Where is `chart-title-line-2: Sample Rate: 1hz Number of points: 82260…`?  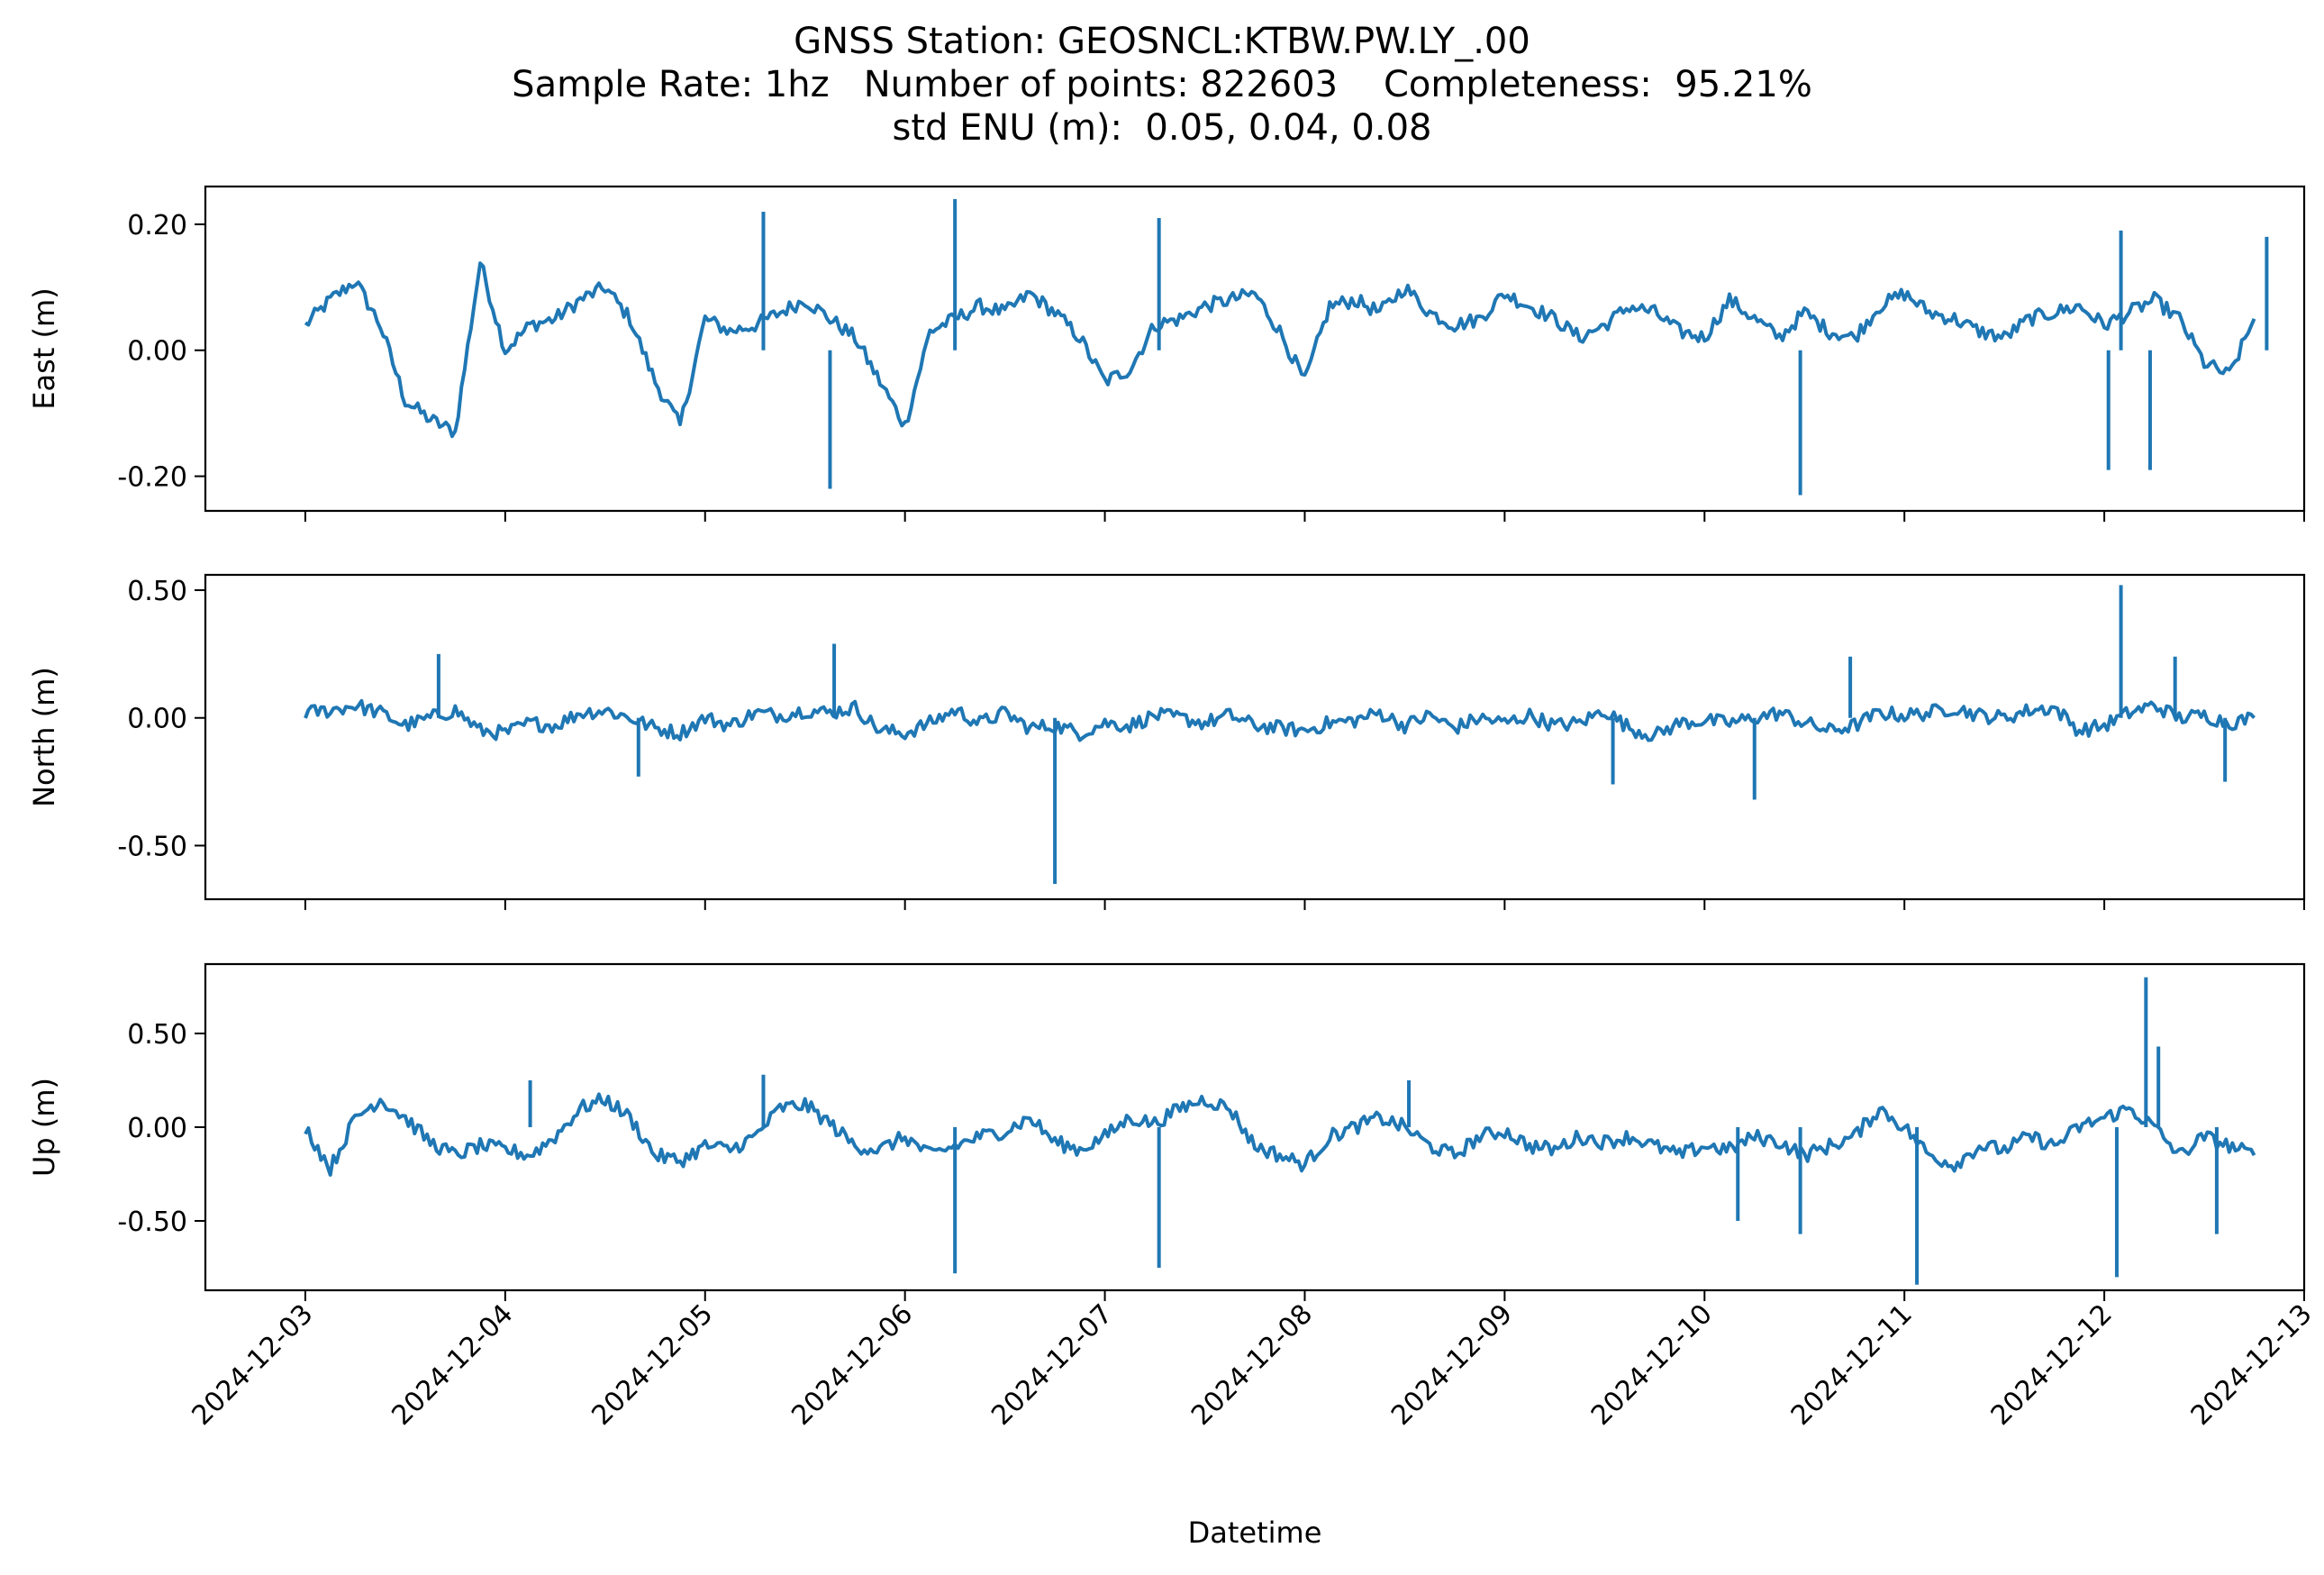 chart-title-line-2: Sample Rate: 1hz Number of points: 82260… is located at coordinates (1162, 84).